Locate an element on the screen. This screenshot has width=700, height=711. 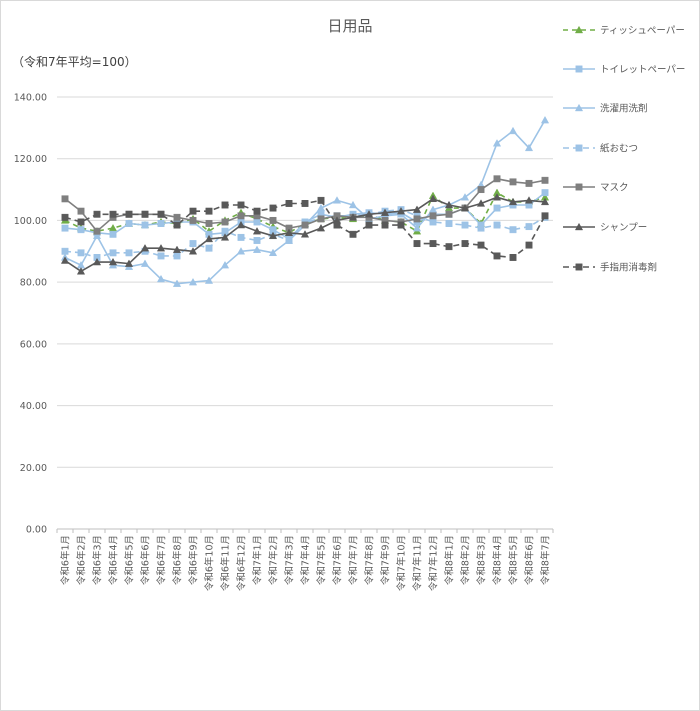
legend-label: トイレットペーパー is located at coordinates (642, 70).